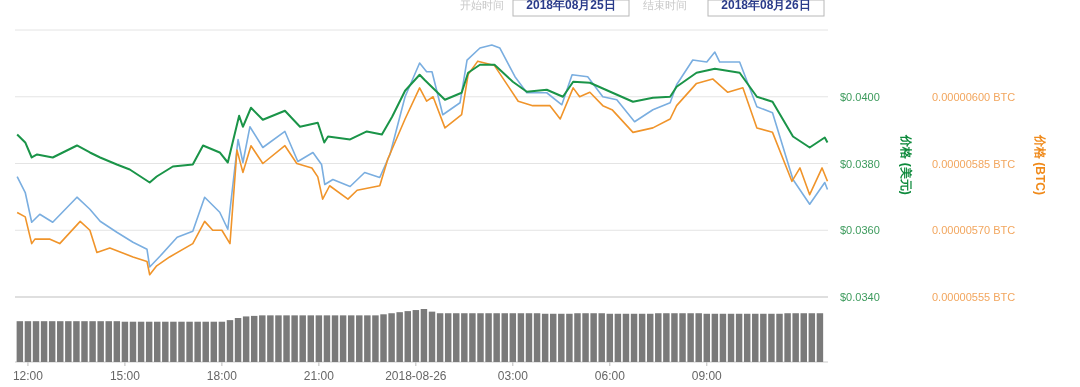  Describe the element at coordinates (319, 376) in the screenshot. I see `x-tick-label: 21:00` at that location.